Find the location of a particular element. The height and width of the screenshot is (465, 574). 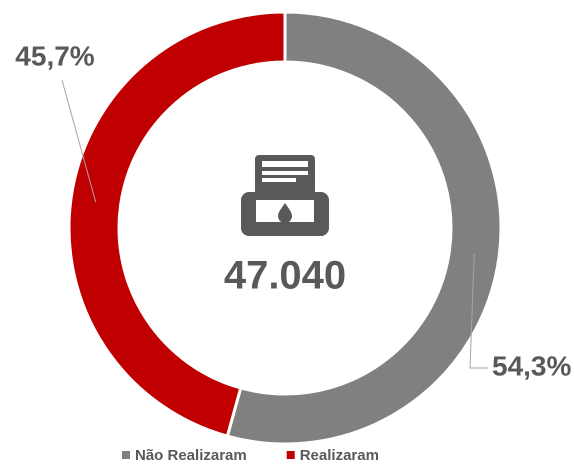

data-label: 45,7% is located at coordinates (54, 55).